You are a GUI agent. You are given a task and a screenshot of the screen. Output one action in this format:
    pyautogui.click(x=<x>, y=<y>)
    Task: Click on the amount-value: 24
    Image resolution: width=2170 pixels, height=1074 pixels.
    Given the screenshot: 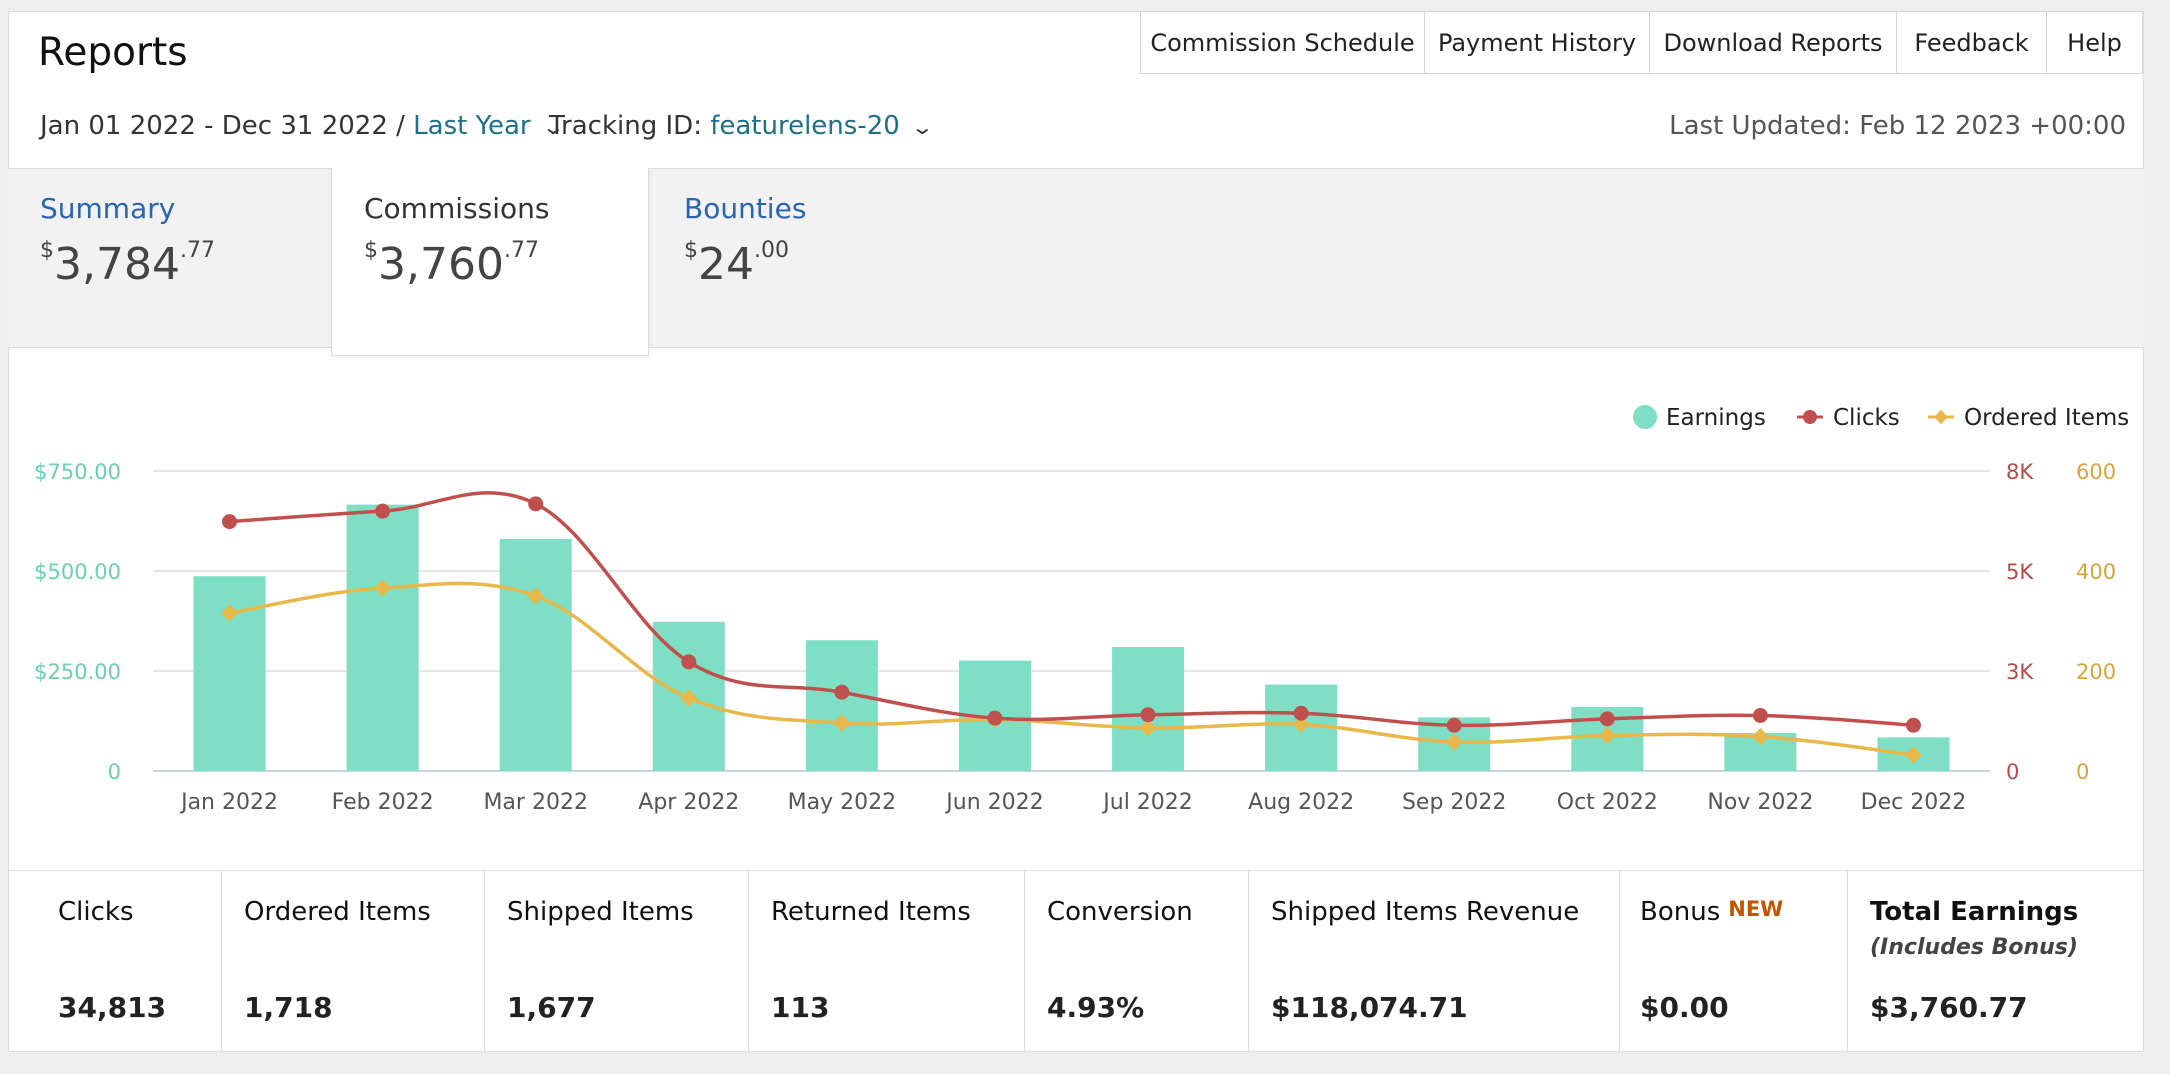 What is the action you would take?
    pyautogui.click(x=726, y=264)
    